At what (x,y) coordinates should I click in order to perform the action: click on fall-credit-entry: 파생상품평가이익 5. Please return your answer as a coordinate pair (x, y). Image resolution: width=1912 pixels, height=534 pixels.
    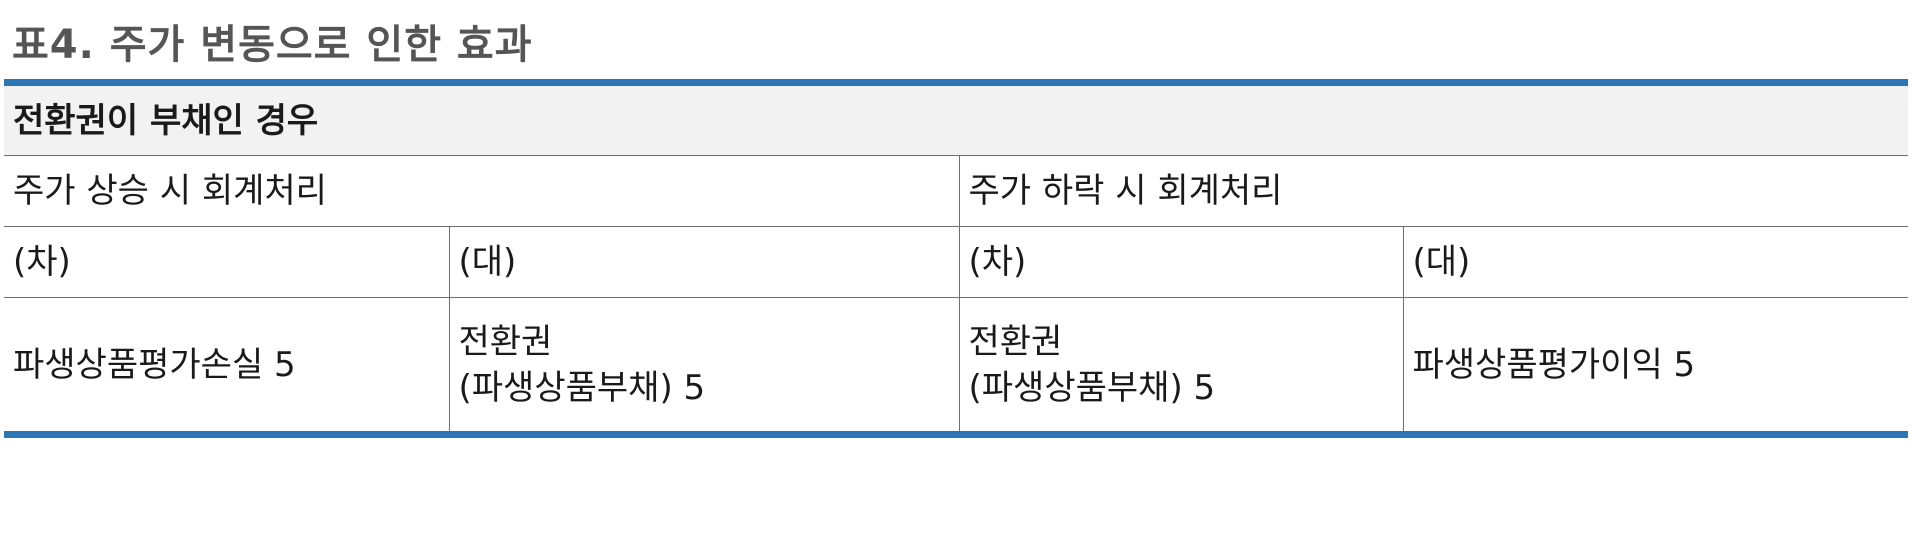
    Looking at the image, I should click on (1655, 366).